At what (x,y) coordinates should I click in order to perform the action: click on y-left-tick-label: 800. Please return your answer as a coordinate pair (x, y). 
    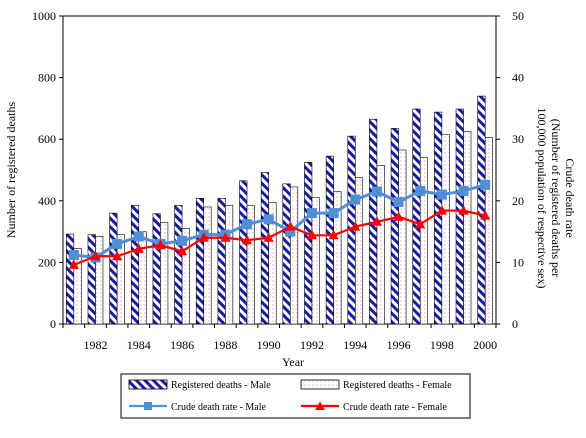
    Looking at the image, I should click on (47, 78).